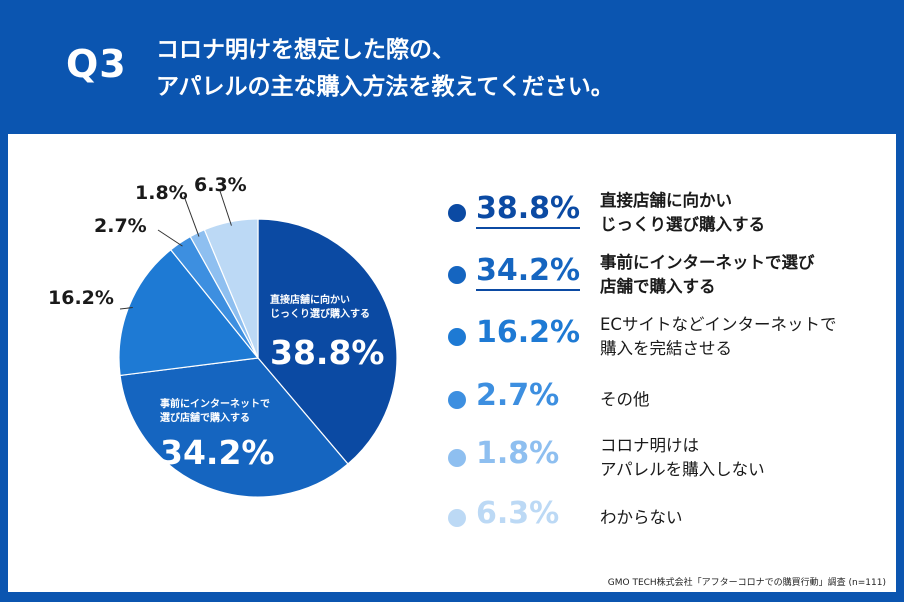 The image size is (904, 602). I want to click on legend-label-line1: コロナ明けは, so click(649, 445).